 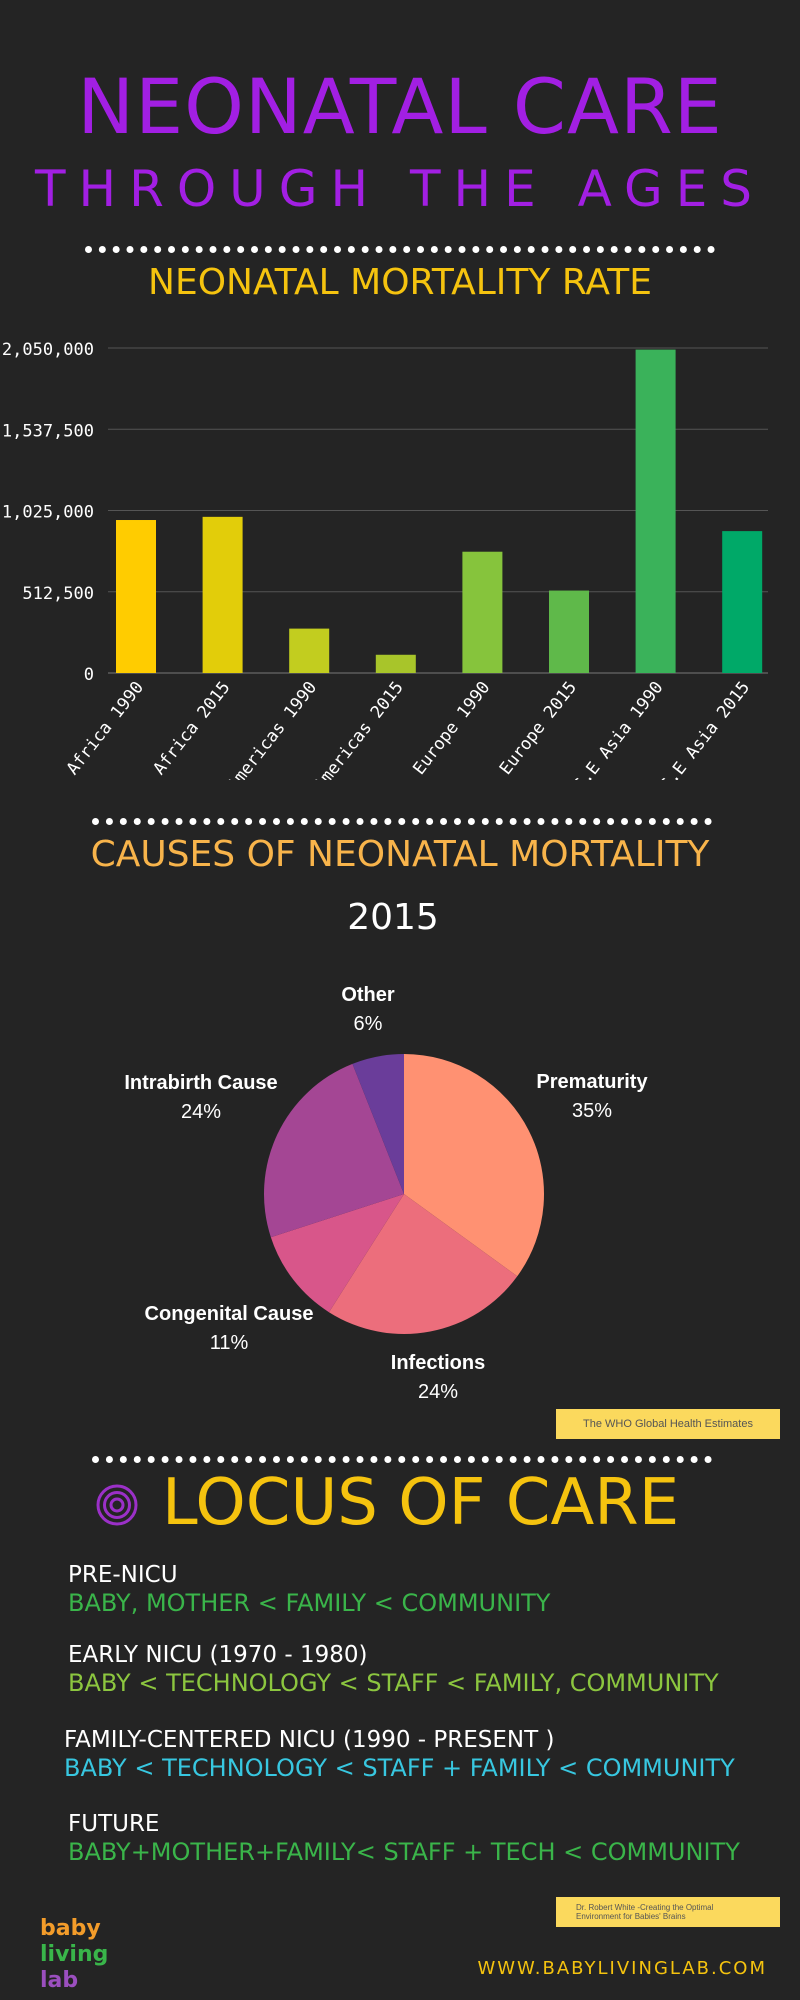 I want to click on pie-label-intrabirth: Intrabirth Cause 24%, so click(x=201, y=1098).